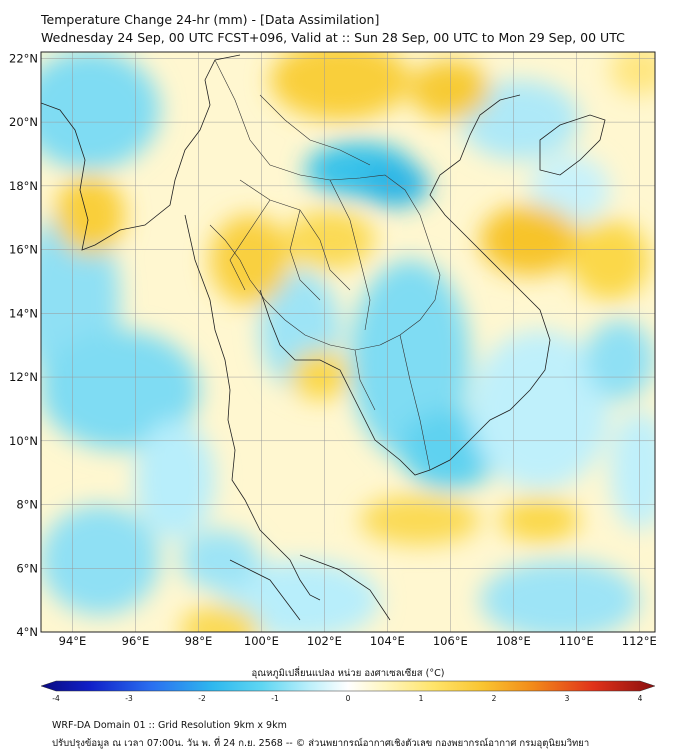 The width and height of the screenshot is (676, 756). I want to click on colorbar-ticks: -4 -3 -2 -1 0 1 2 3 4, so click(347, 698).